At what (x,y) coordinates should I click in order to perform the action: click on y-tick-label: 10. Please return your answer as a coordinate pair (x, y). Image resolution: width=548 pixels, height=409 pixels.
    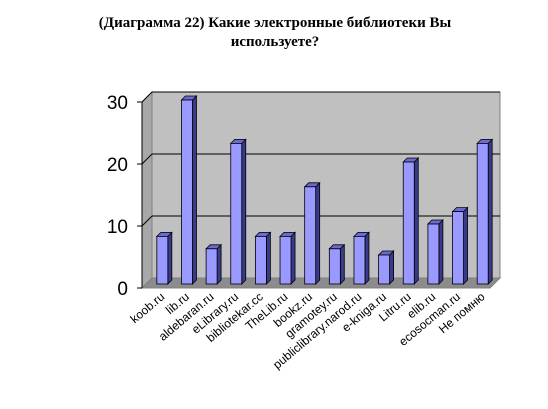
    Looking at the image, I should click on (117, 227).